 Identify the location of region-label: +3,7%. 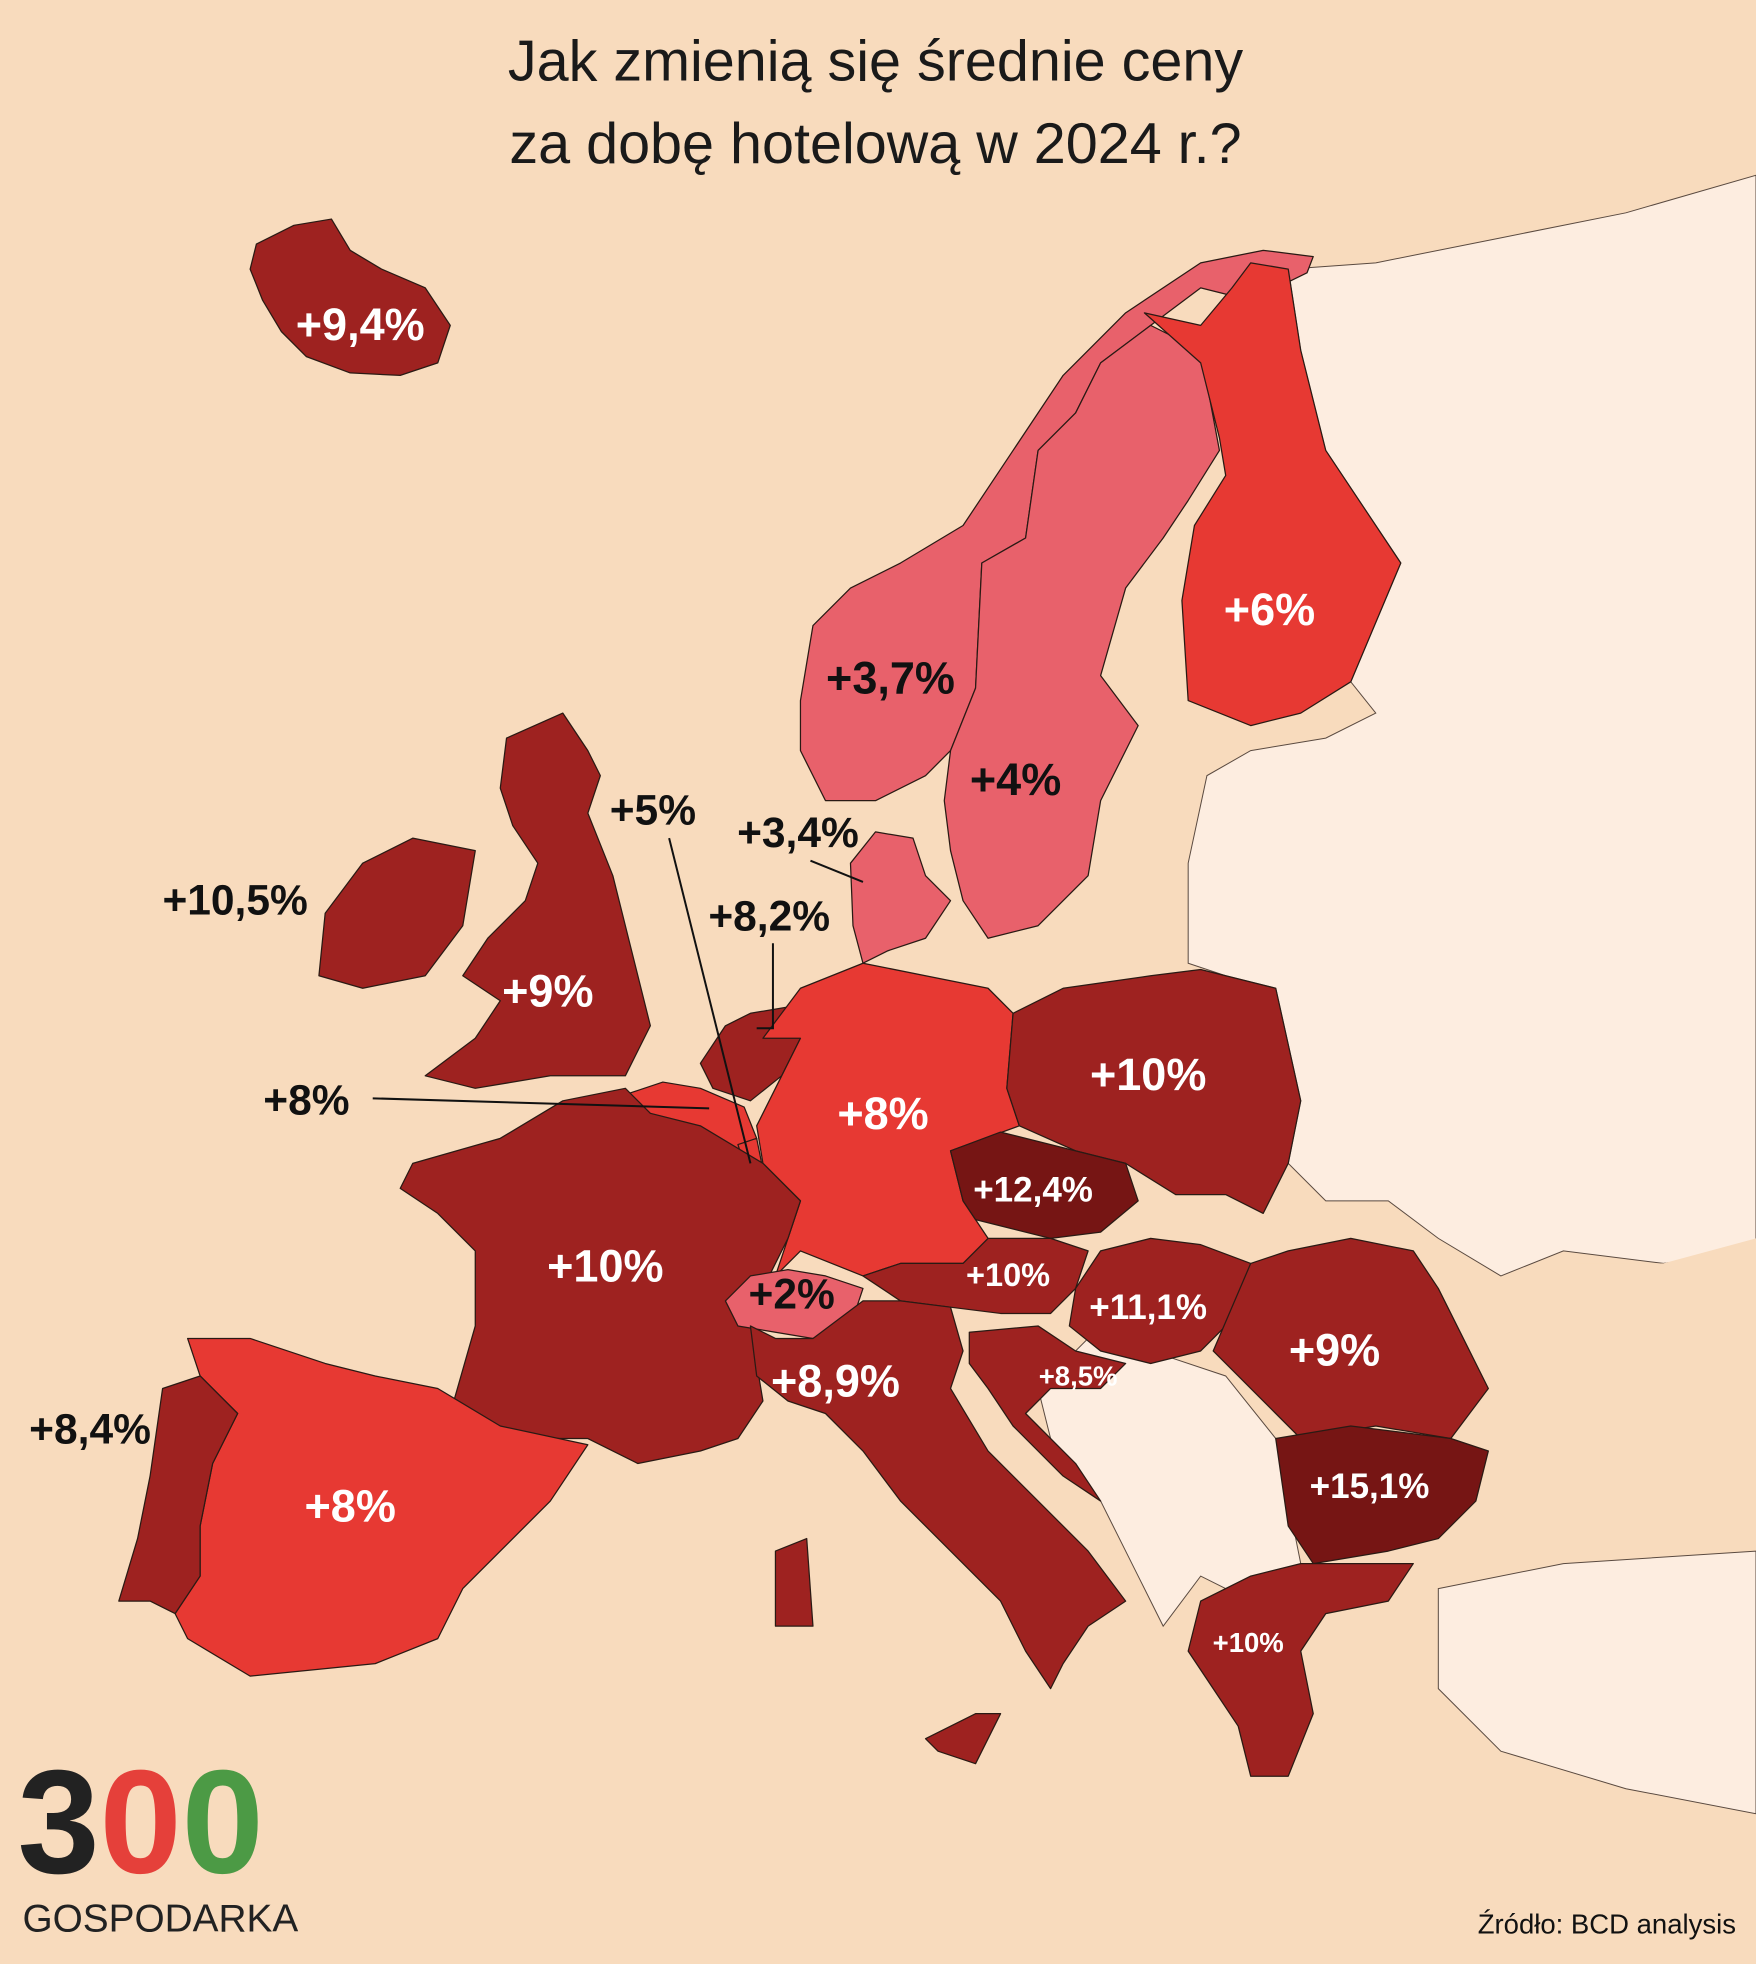
(890, 678).